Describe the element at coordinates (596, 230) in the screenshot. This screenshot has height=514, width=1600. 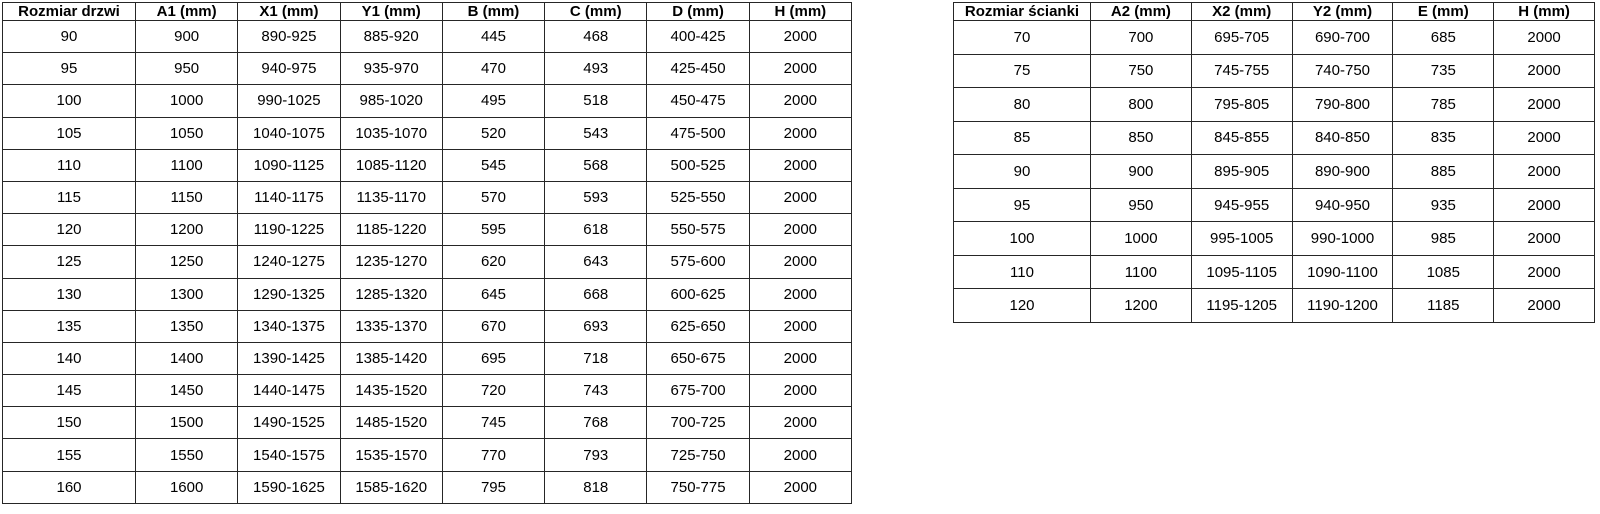
I see `table-cell: 618` at that location.